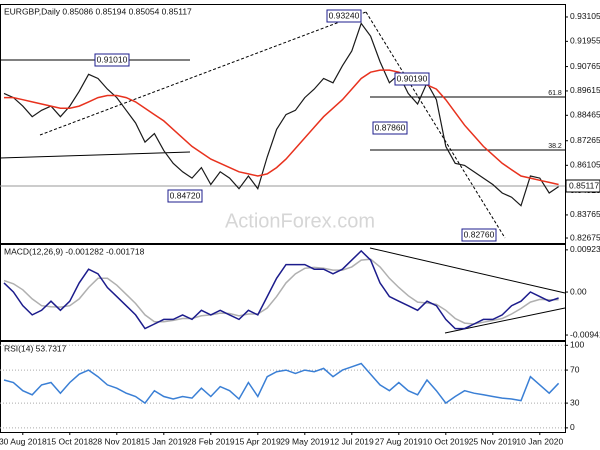 This screenshot has height=450, width=600. What do you see at coordinates (352, 441) in the screenshot?
I see `x-tick-label: 12 Jul 2019` at bounding box center [352, 441].